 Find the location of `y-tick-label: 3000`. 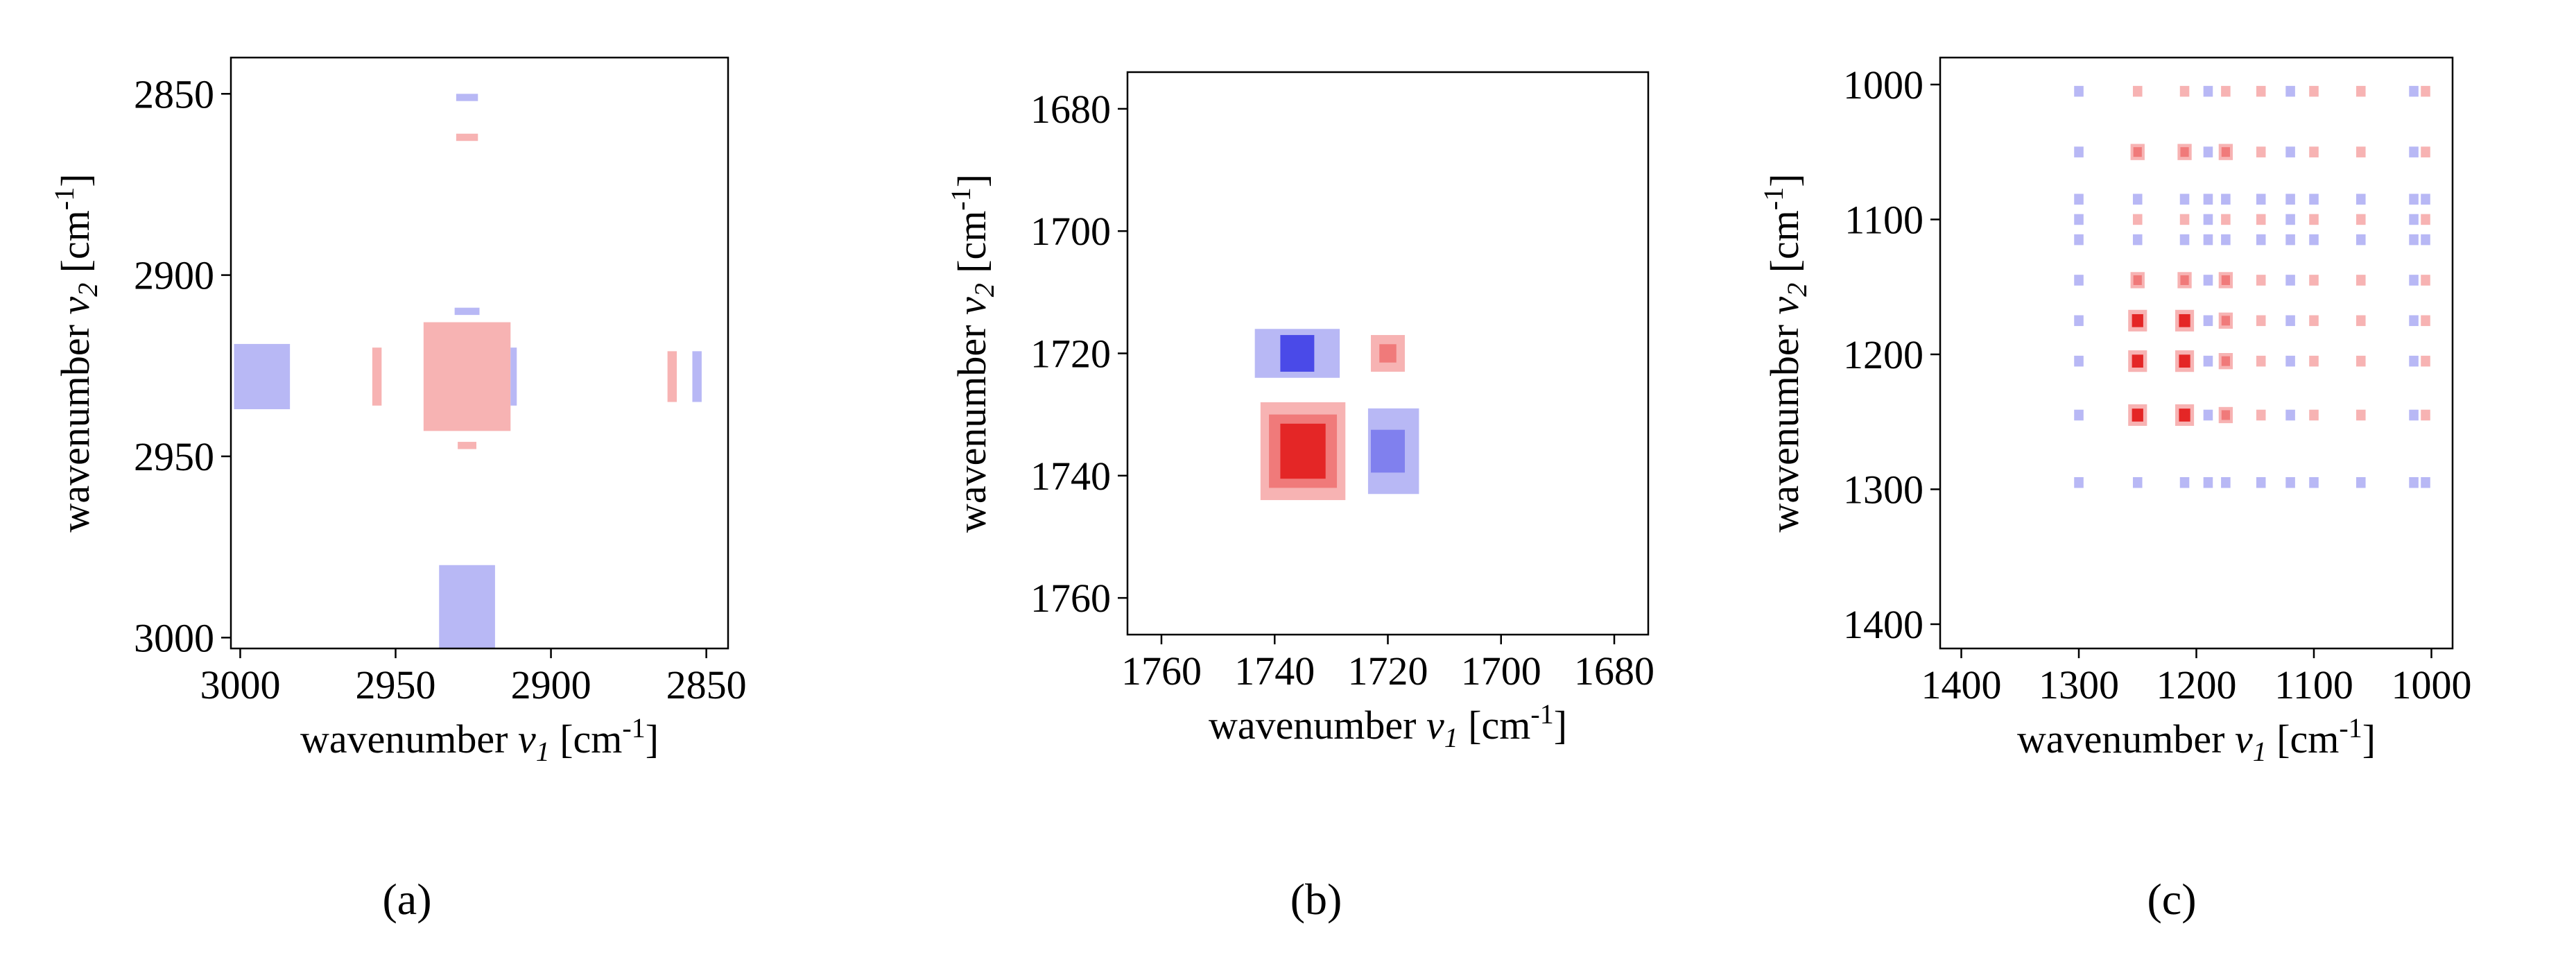

y-tick-label: 3000 is located at coordinates (174, 637).